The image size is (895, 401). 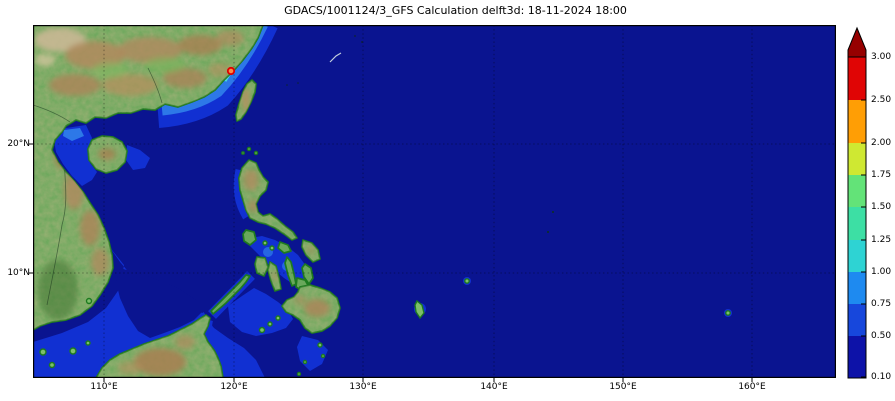 I want to click on colorbar, so click(x=857, y=202).